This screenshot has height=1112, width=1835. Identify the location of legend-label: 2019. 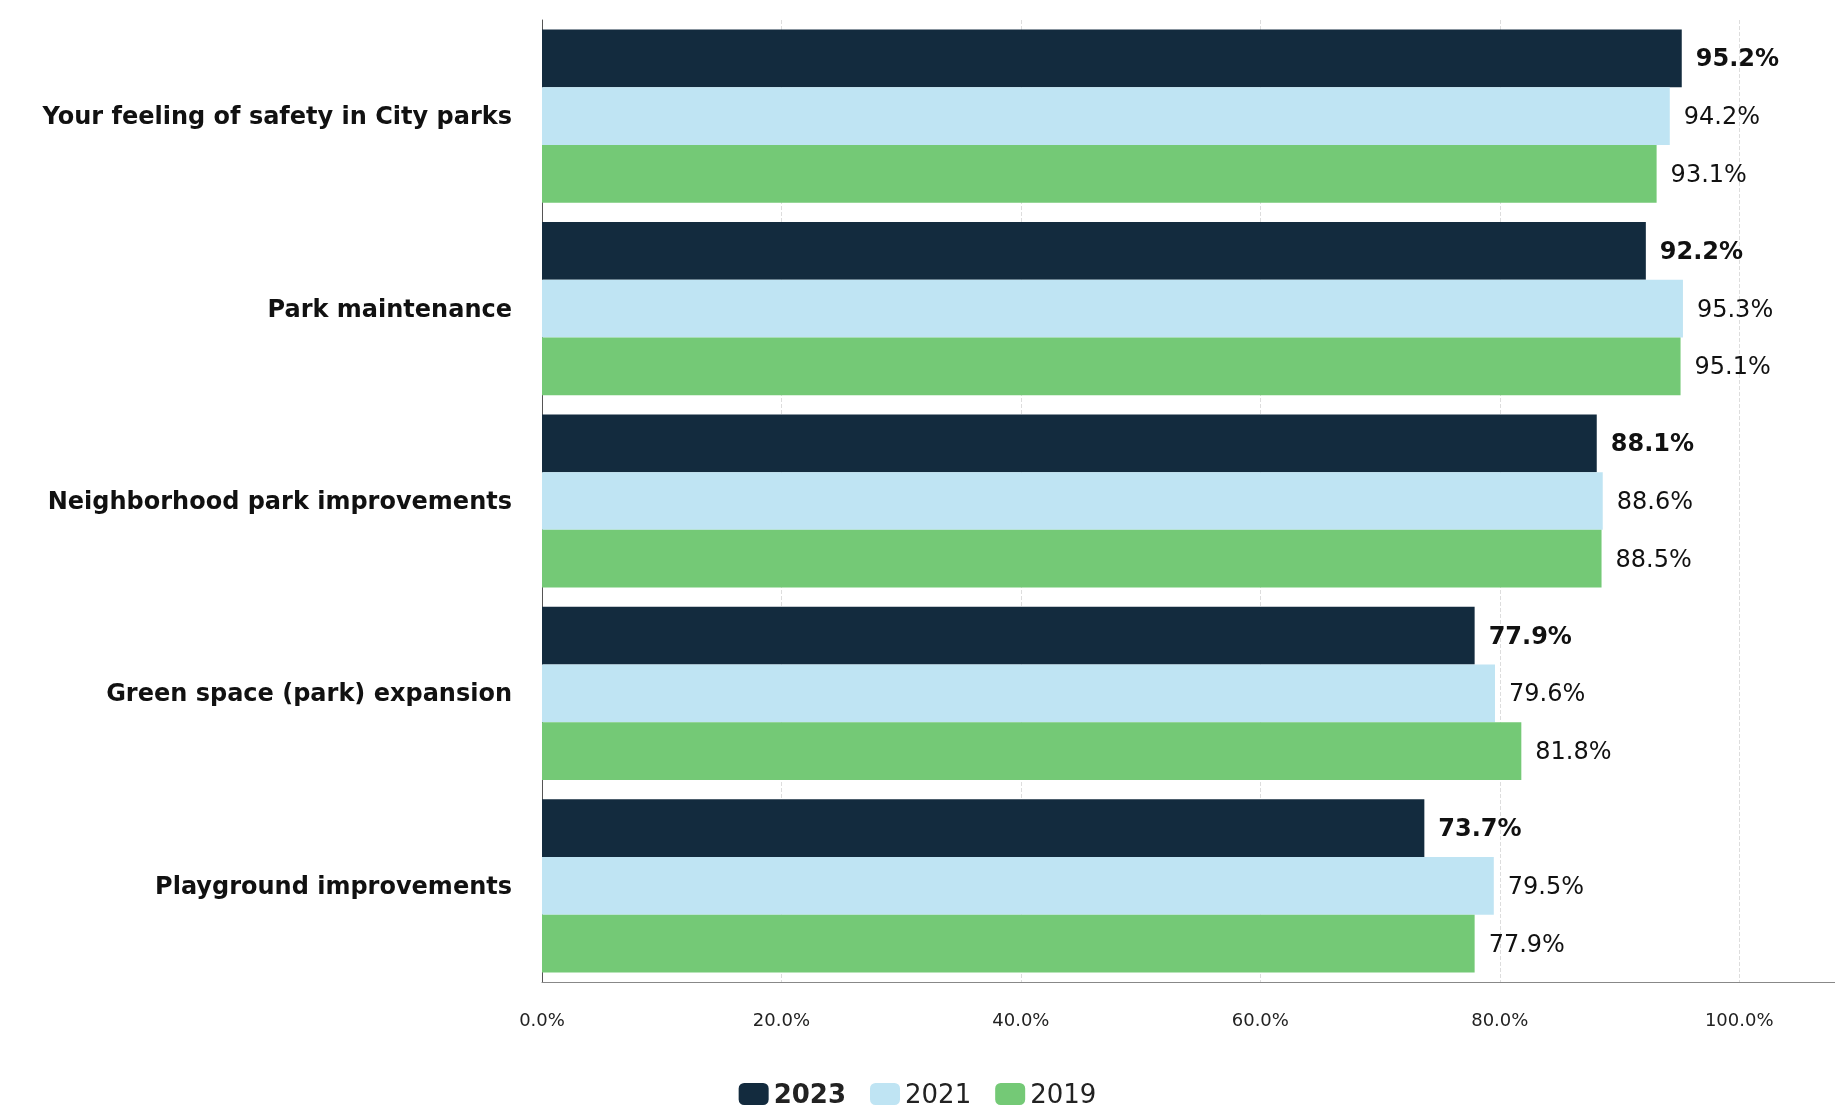
(1063, 1094).